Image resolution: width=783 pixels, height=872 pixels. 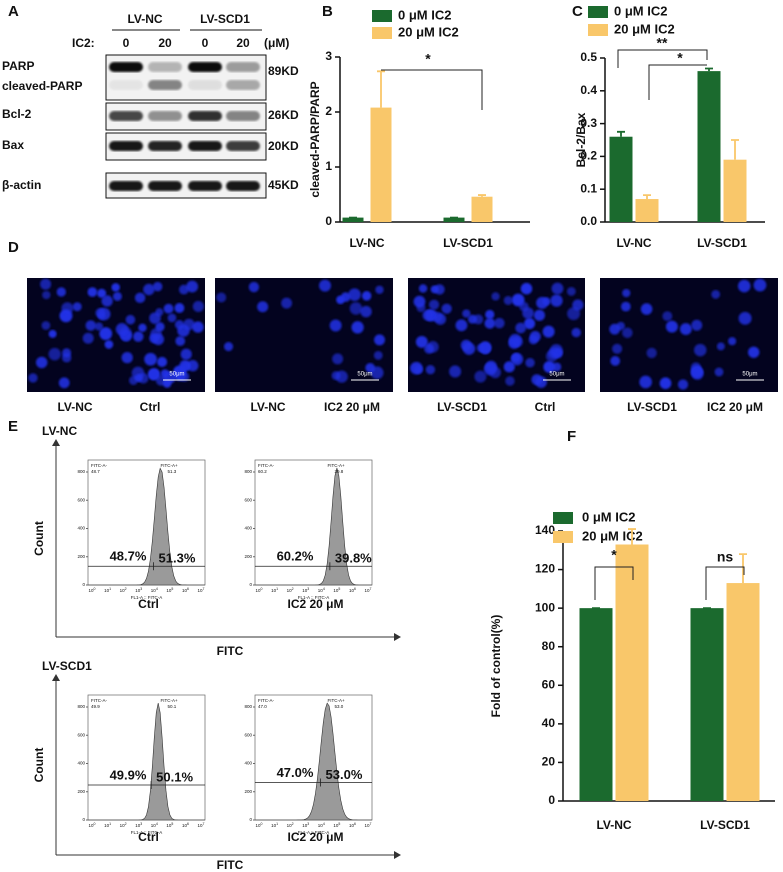 What do you see at coordinates (588, 188) in the screenshot?
I see `y-tick-label: 0.1` at bounding box center [588, 188].